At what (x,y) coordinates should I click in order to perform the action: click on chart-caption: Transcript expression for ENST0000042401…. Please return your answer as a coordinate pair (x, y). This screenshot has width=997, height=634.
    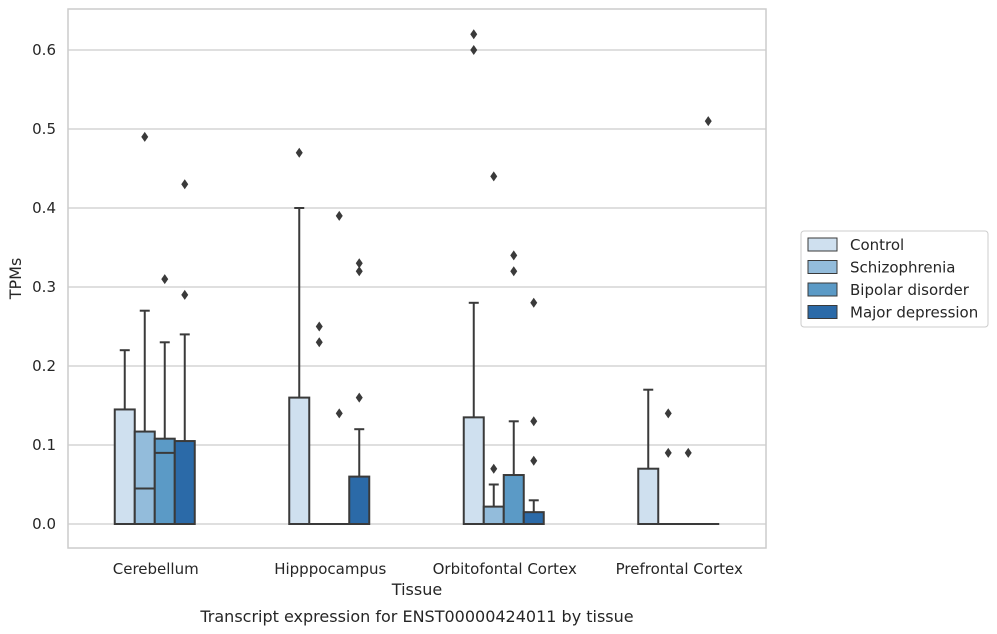
    Looking at the image, I should click on (416, 616).